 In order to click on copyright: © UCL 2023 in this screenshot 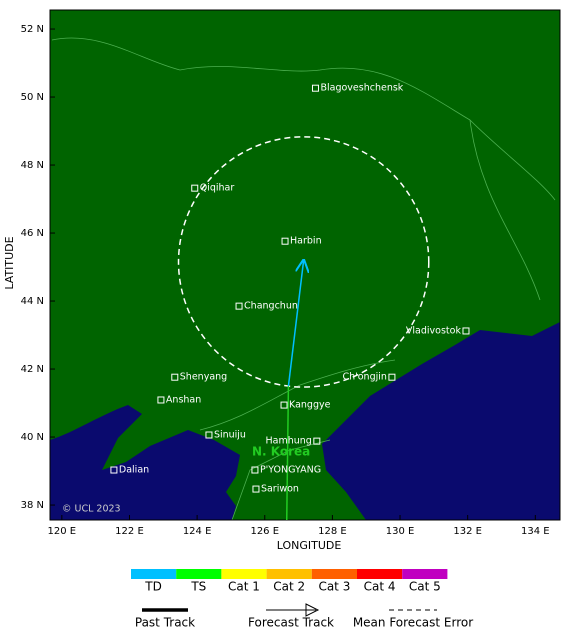, I will do `click(91, 509)`.